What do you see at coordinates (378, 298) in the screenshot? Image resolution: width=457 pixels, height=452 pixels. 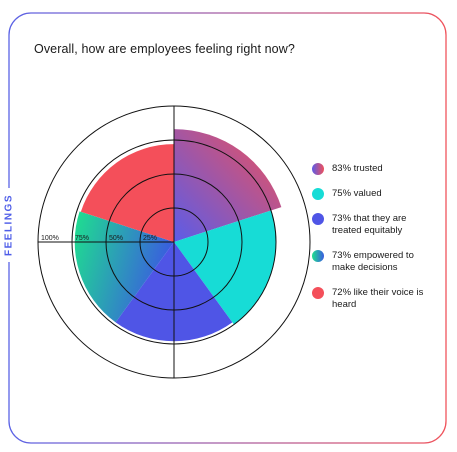 I see `legend-label: 72% like their voice is heard` at bounding box center [378, 298].